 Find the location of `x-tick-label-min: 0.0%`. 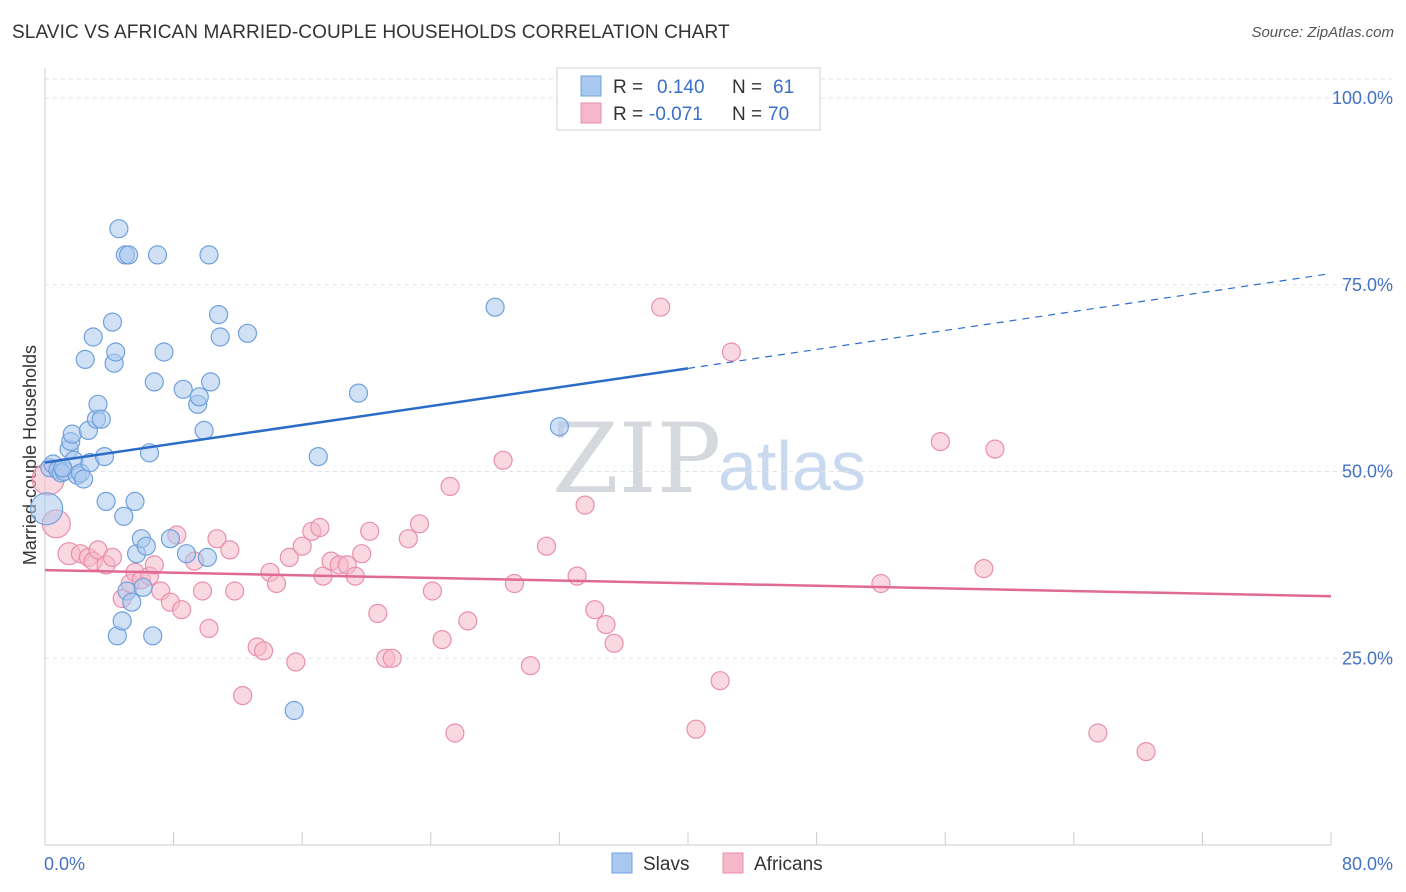

x-tick-label-min: 0.0% is located at coordinates (64, 864).